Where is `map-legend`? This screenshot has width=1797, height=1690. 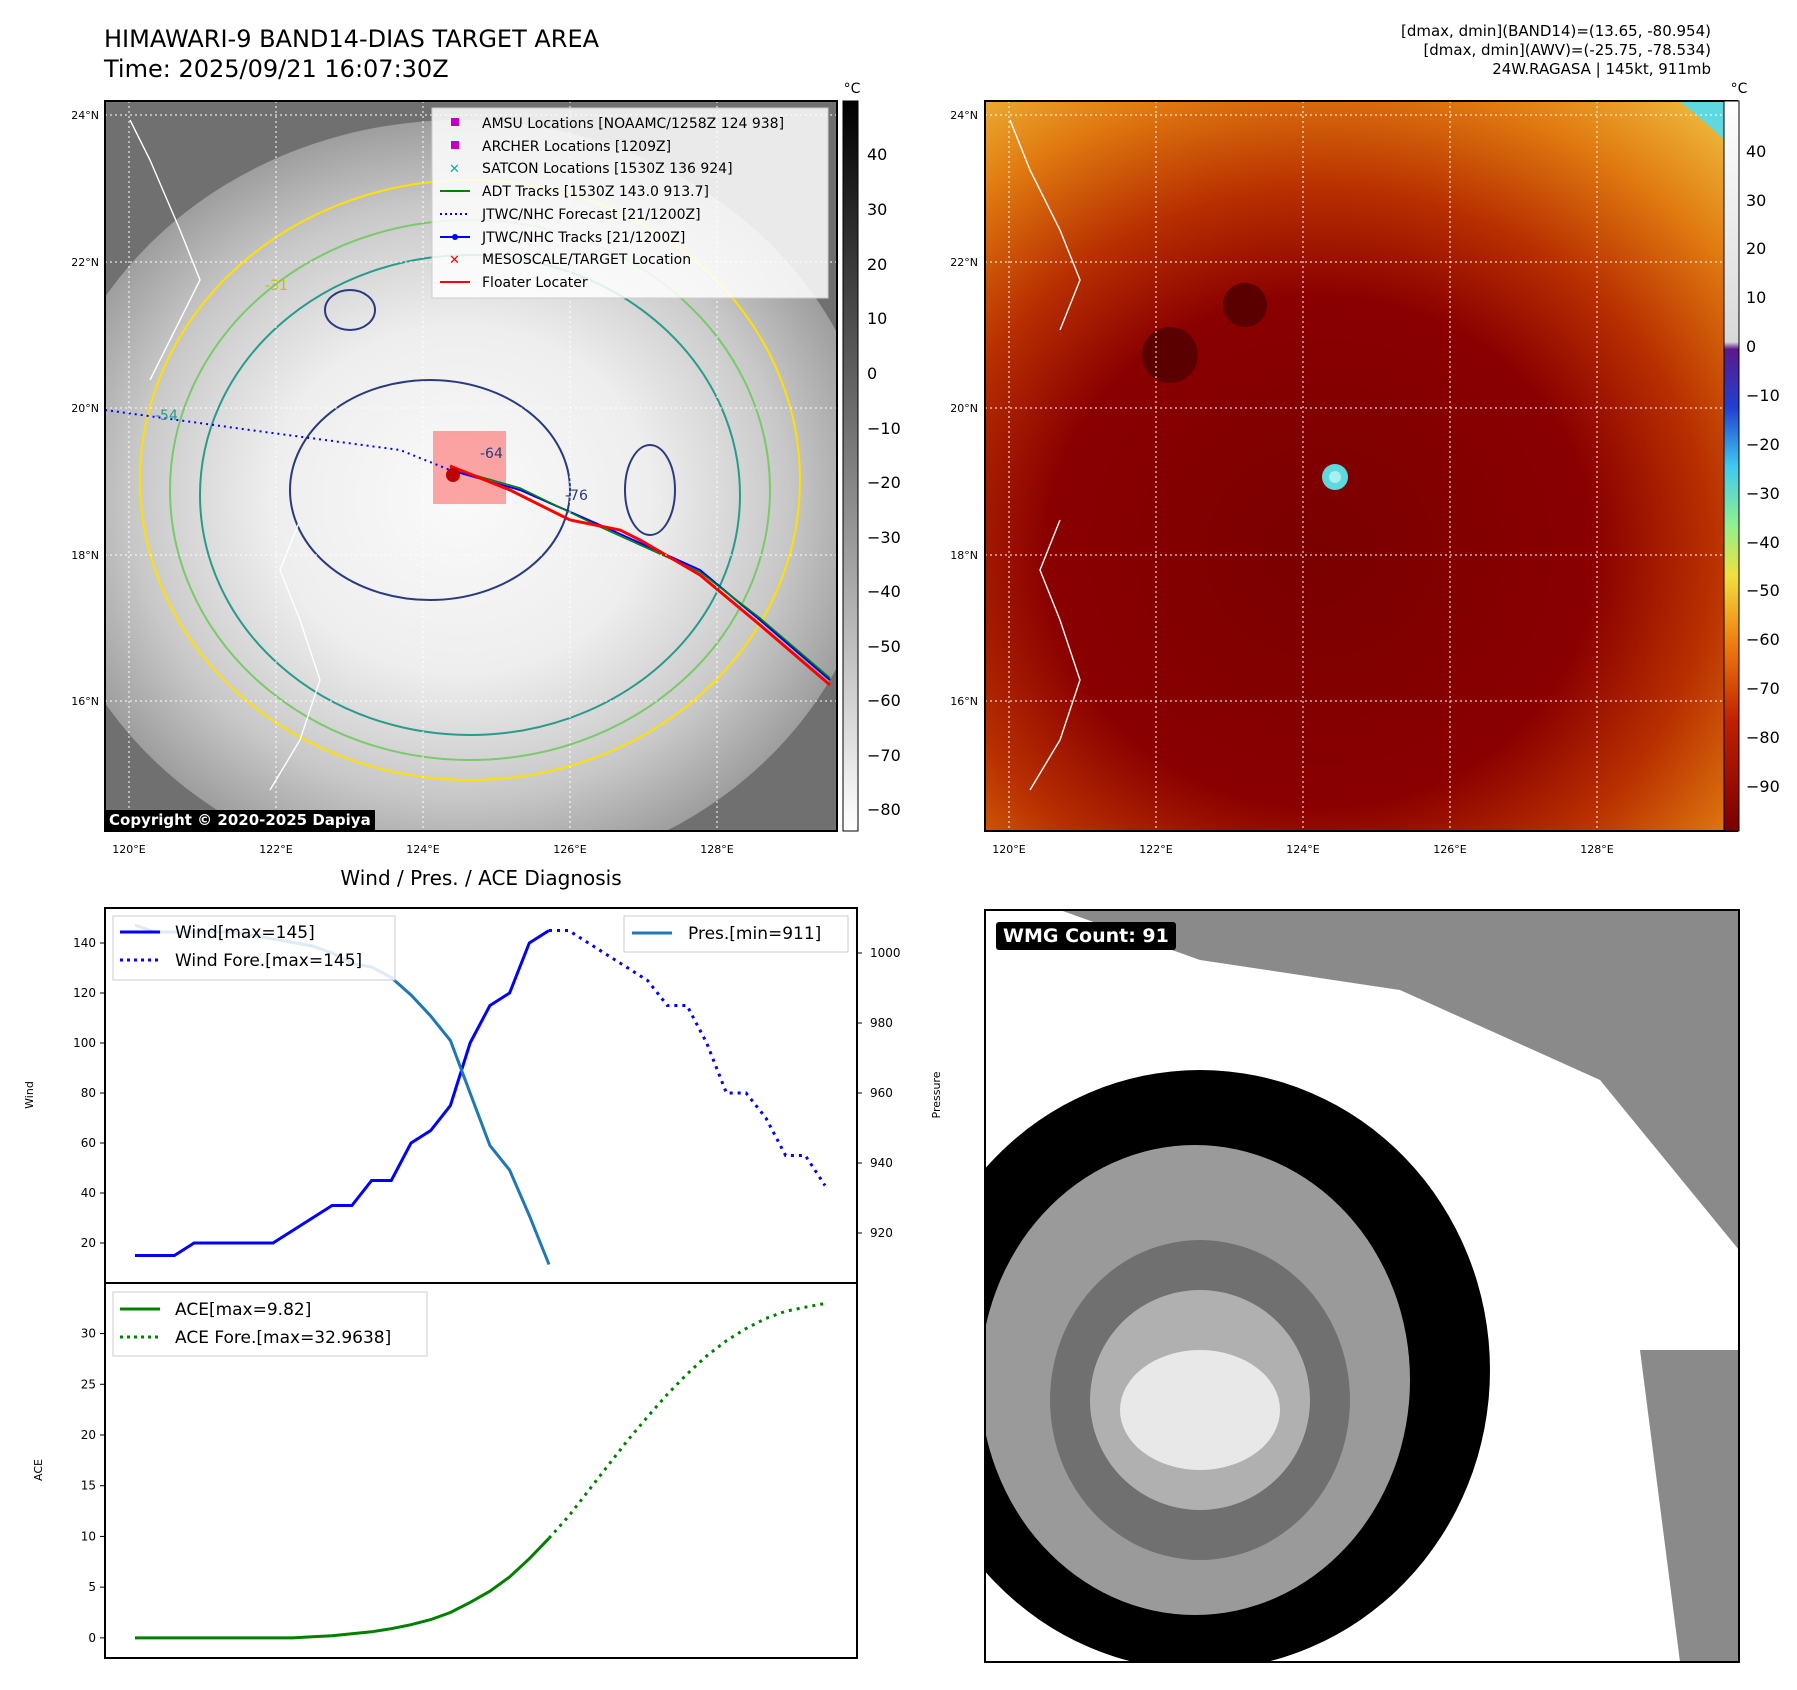
map-legend is located at coordinates (630, 203).